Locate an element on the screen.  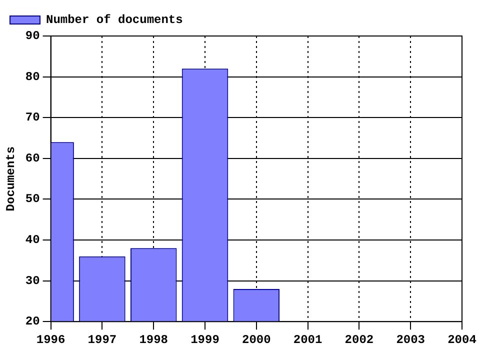
legend-label: Number of documents is located at coordinates (114, 20).